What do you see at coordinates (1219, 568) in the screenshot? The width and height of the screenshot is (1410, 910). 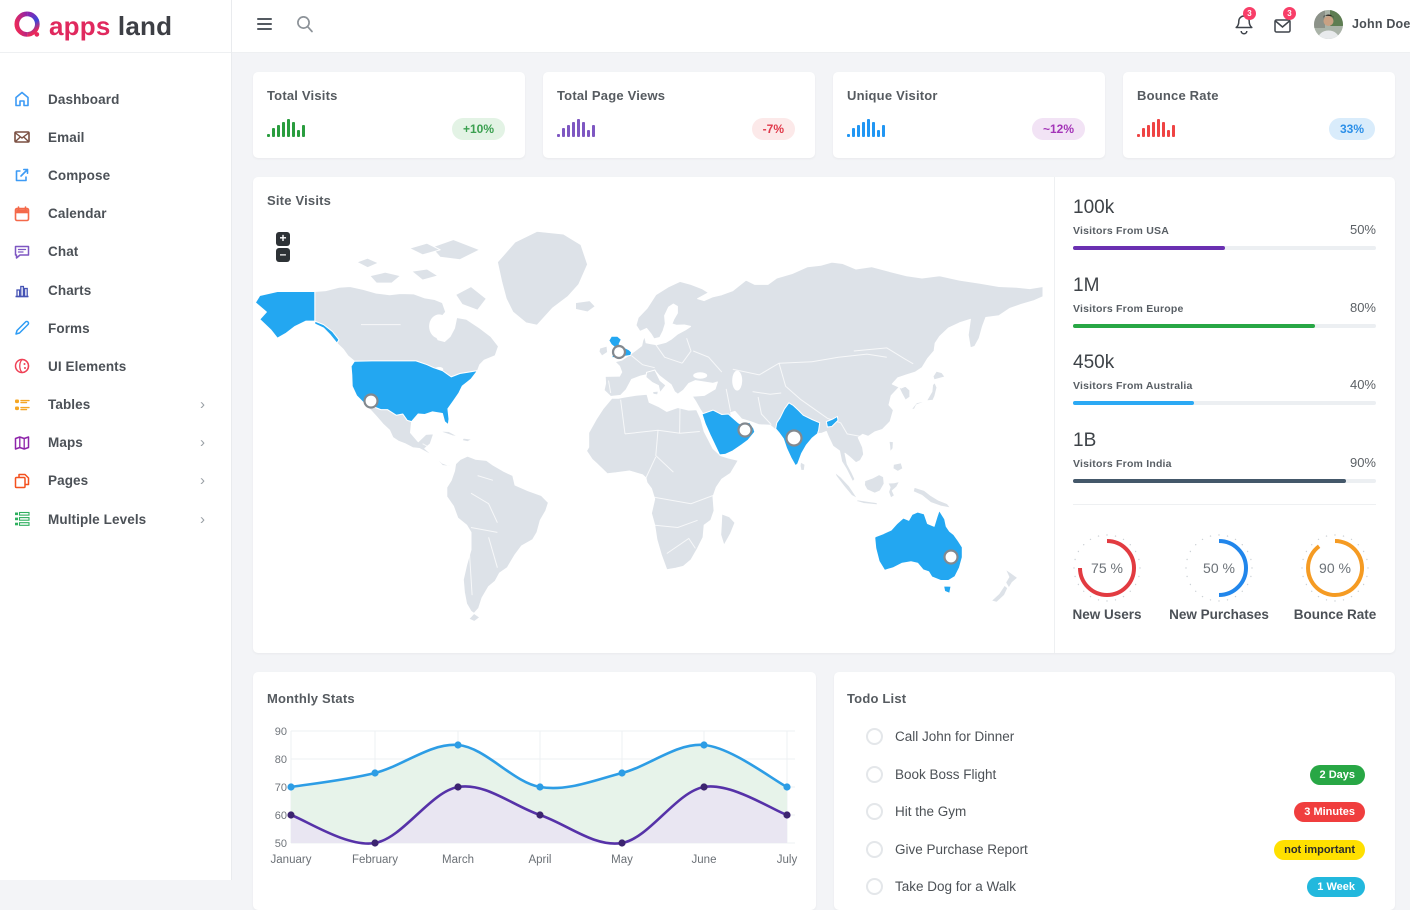 I see `svg-text: 50 %` at bounding box center [1219, 568].